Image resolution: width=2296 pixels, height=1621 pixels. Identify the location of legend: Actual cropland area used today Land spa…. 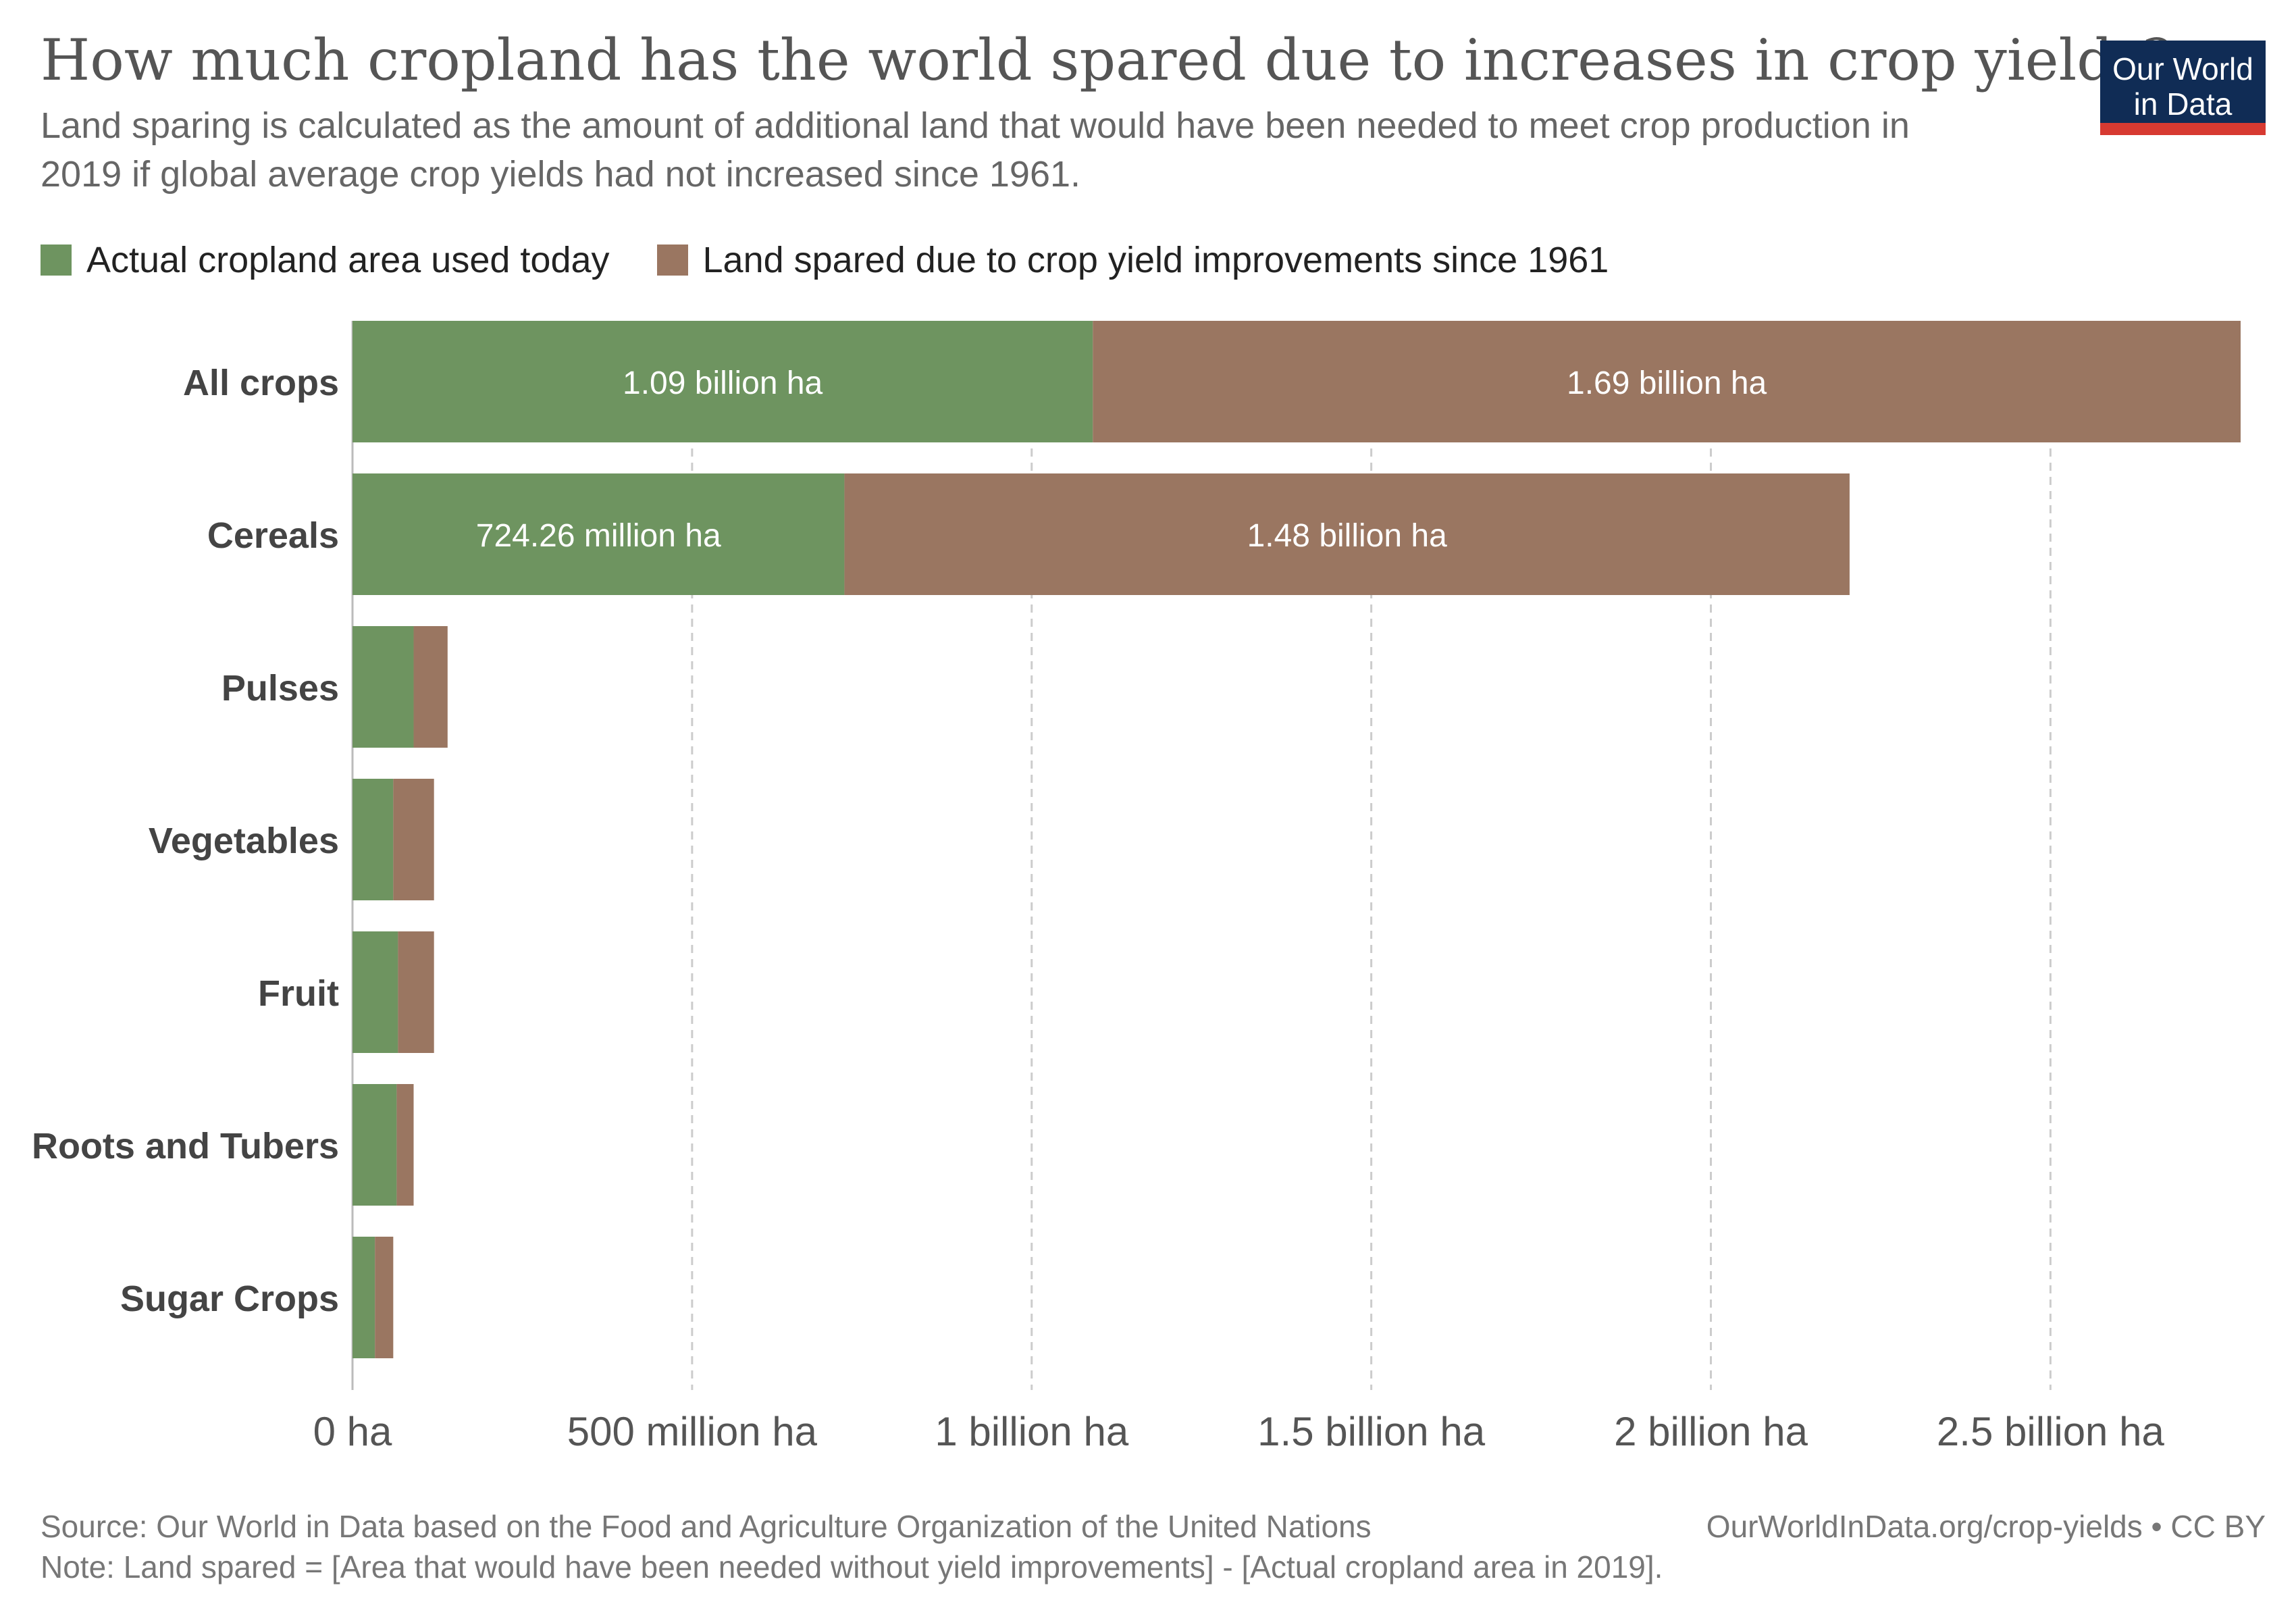
(848, 260).